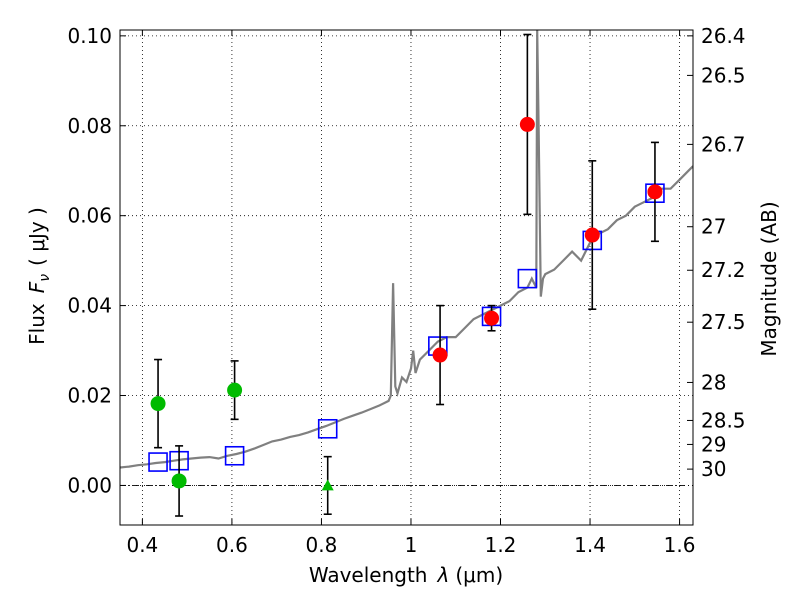 Image resolution: width=800 pixels, height=600 pixels. What do you see at coordinates (723, 420) in the screenshot?
I see `magnitude-tick-label: 28.5` at bounding box center [723, 420].